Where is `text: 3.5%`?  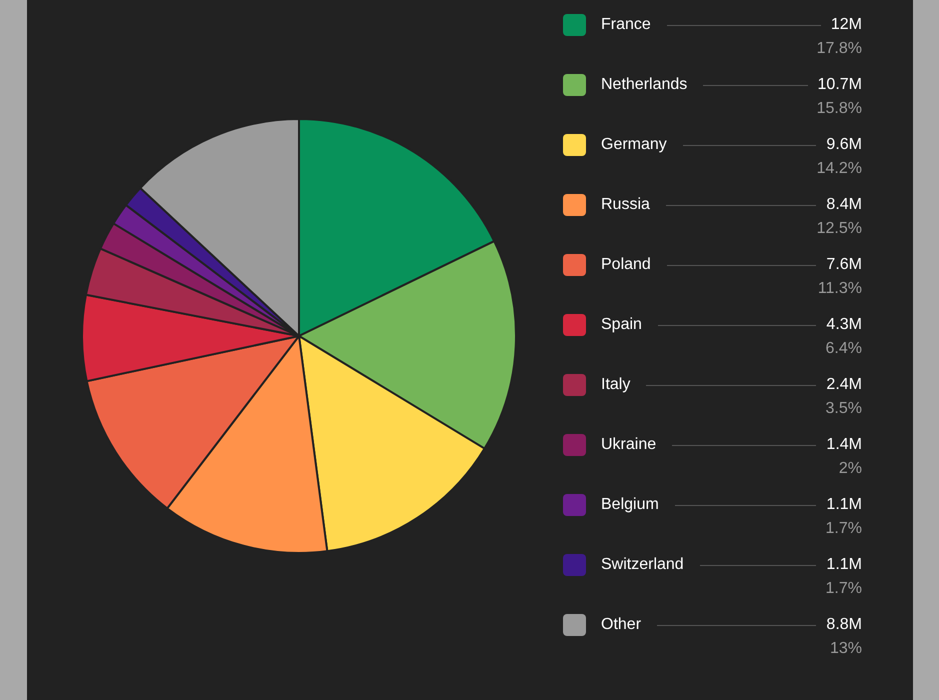 text: 3.5% is located at coordinates (844, 408).